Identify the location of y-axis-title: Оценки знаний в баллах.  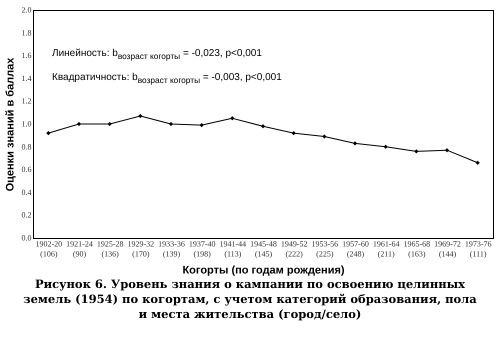
(10, 124).